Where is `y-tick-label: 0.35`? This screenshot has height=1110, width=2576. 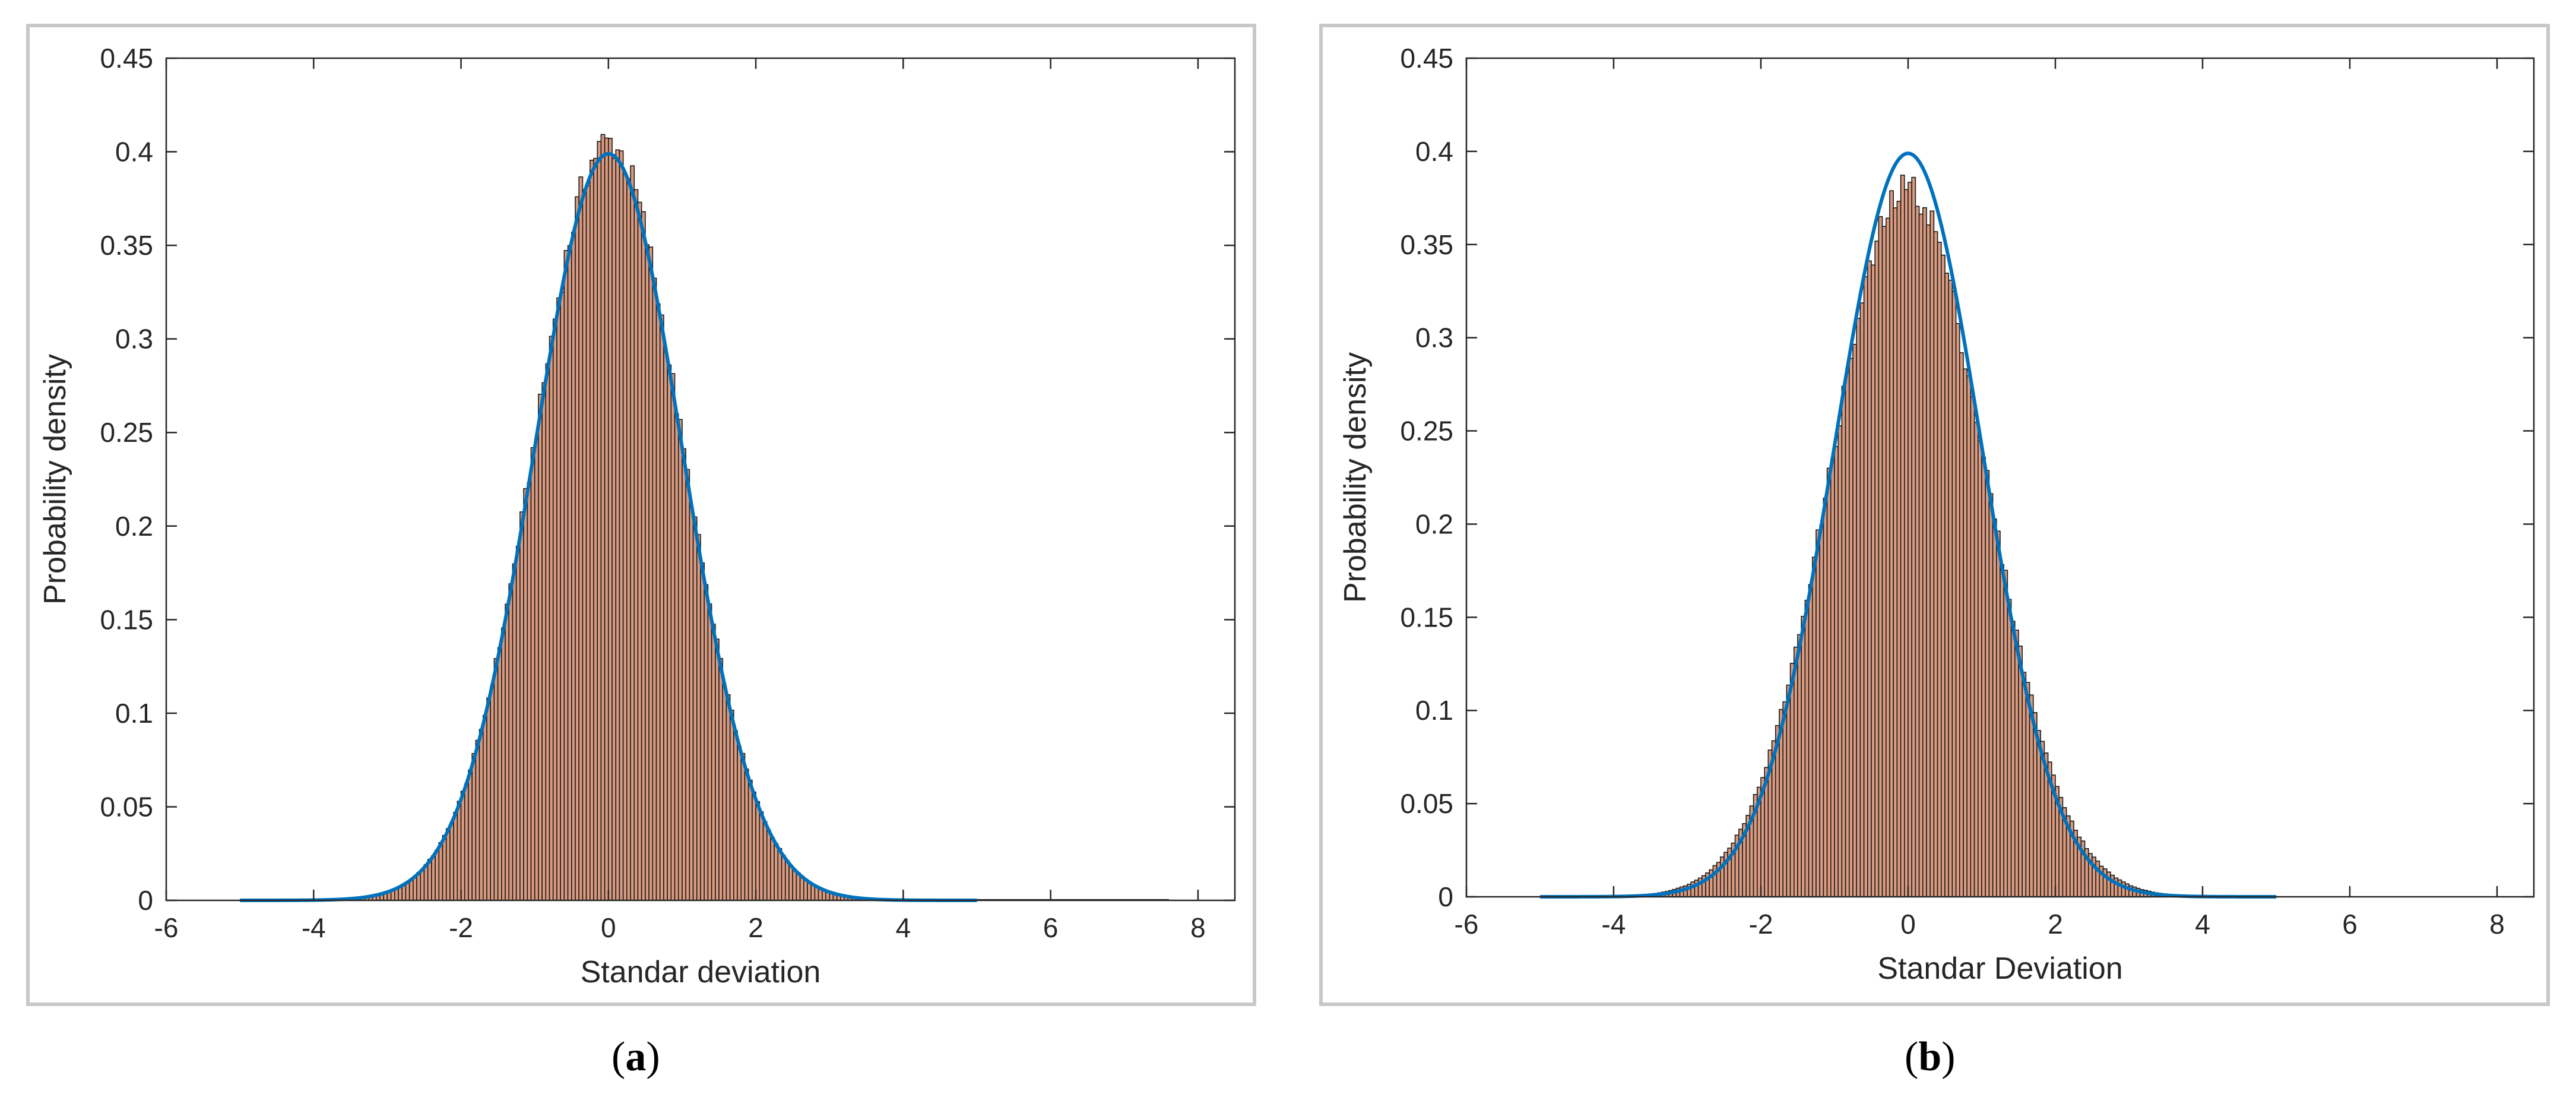
y-tick-label: 0.35 is located at coordinates (127, 245).